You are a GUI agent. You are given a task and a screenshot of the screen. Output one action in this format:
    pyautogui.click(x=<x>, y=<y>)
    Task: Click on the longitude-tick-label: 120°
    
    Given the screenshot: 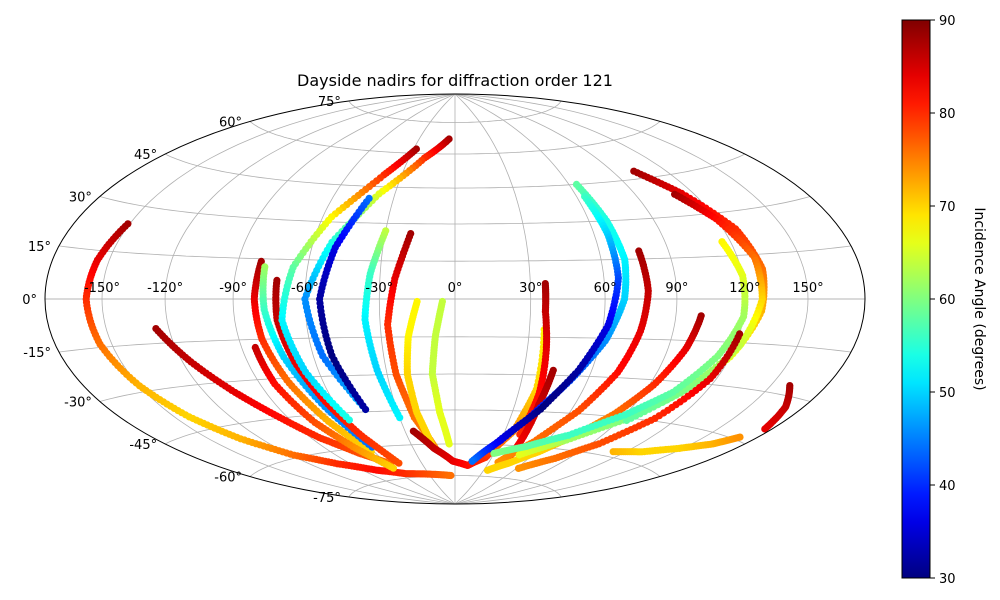 What is the action you would take?
    pyautogui.click(x=744, y=288)
    